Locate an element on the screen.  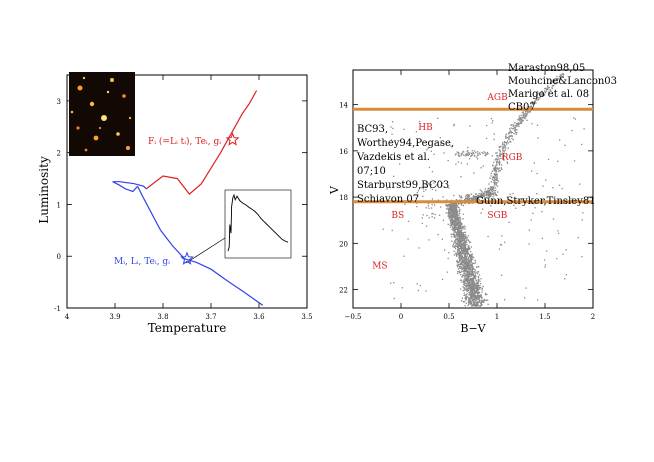
right-x-tick-label: −0.5 is located at coordinates (353, 317).